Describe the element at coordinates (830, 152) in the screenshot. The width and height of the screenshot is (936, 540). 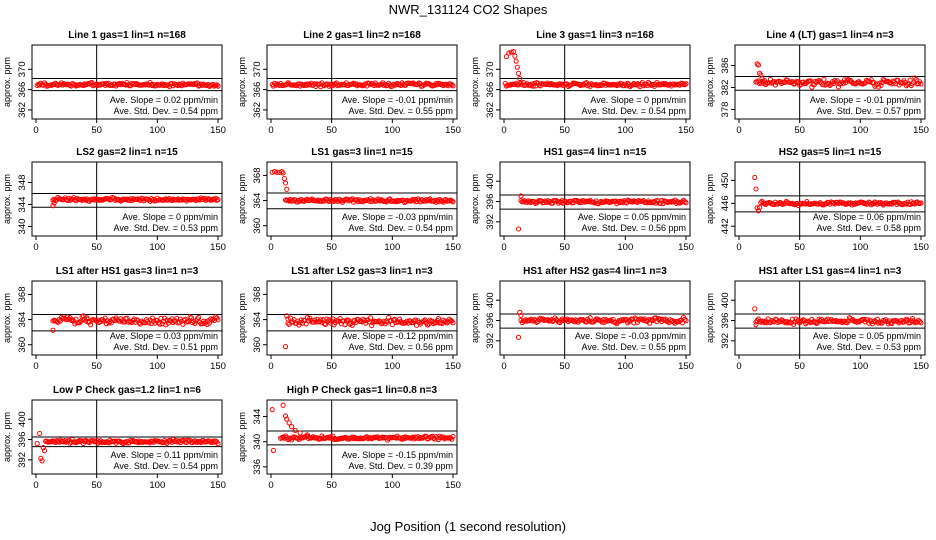
I see `panel-title: HS2 gas=5 lin=1 n=15` at that location.